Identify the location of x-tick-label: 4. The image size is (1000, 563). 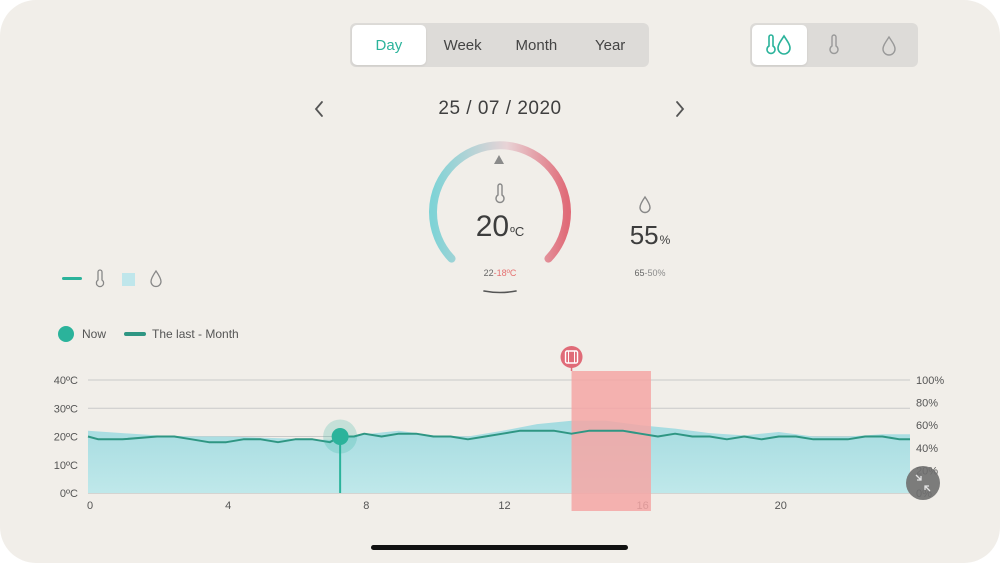
(228, 506).